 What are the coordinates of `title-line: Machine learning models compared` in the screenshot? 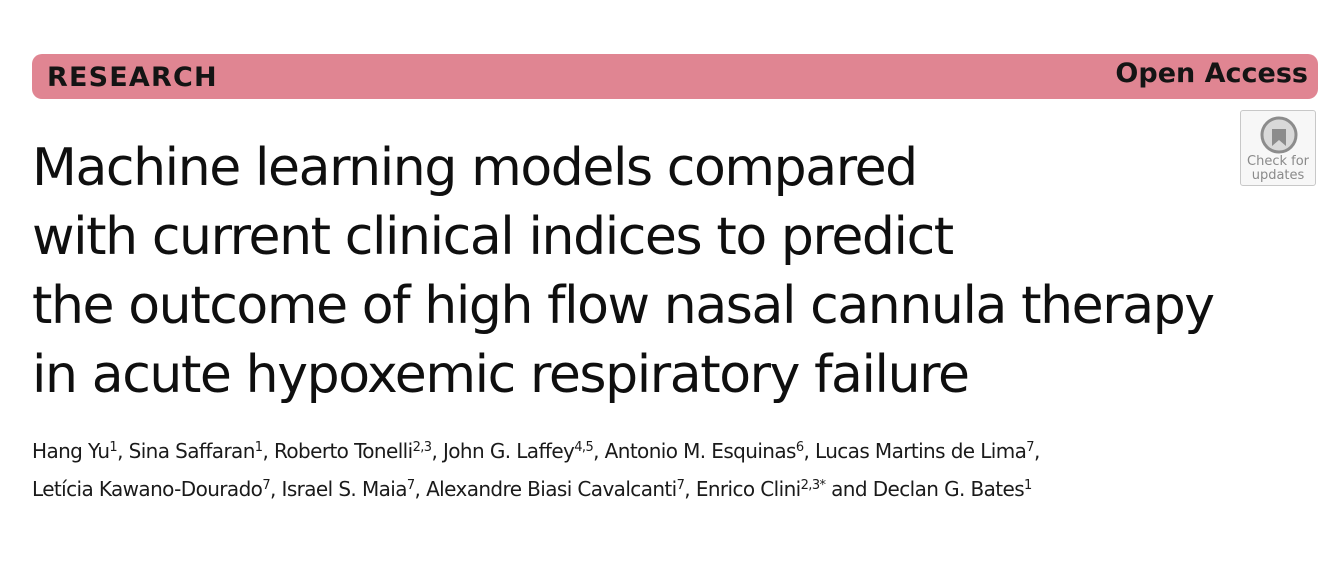 It's located at (475, 168).